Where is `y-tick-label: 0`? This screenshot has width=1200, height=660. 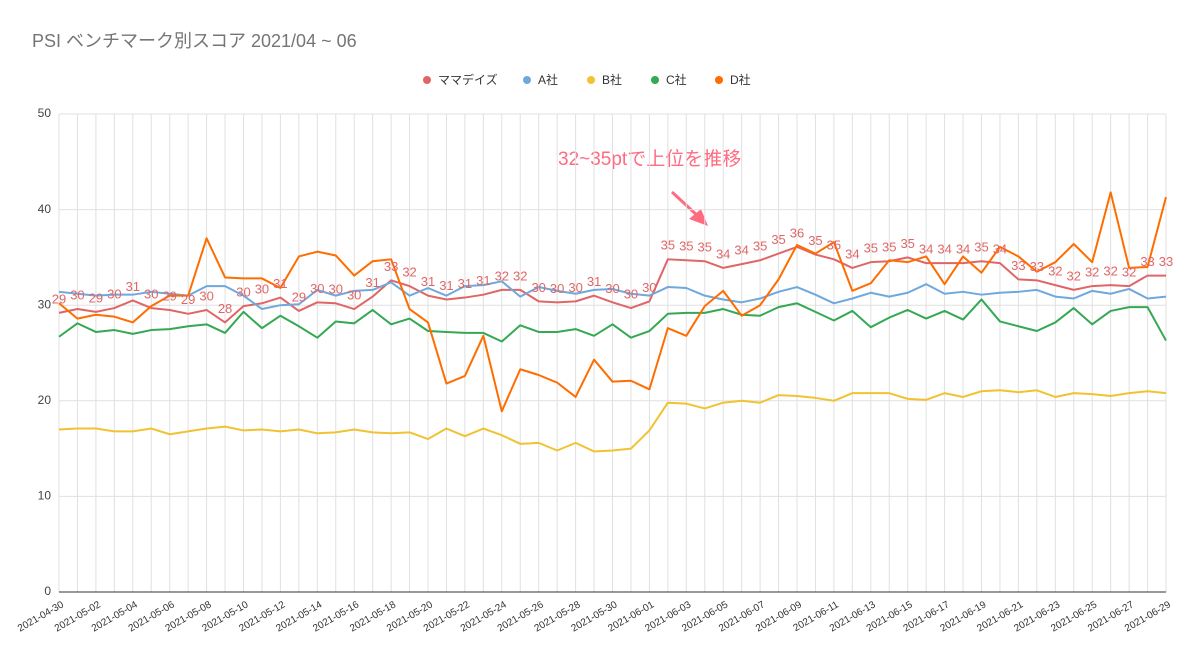 y-tick-label: 0 is located at coordinates (47, 591).